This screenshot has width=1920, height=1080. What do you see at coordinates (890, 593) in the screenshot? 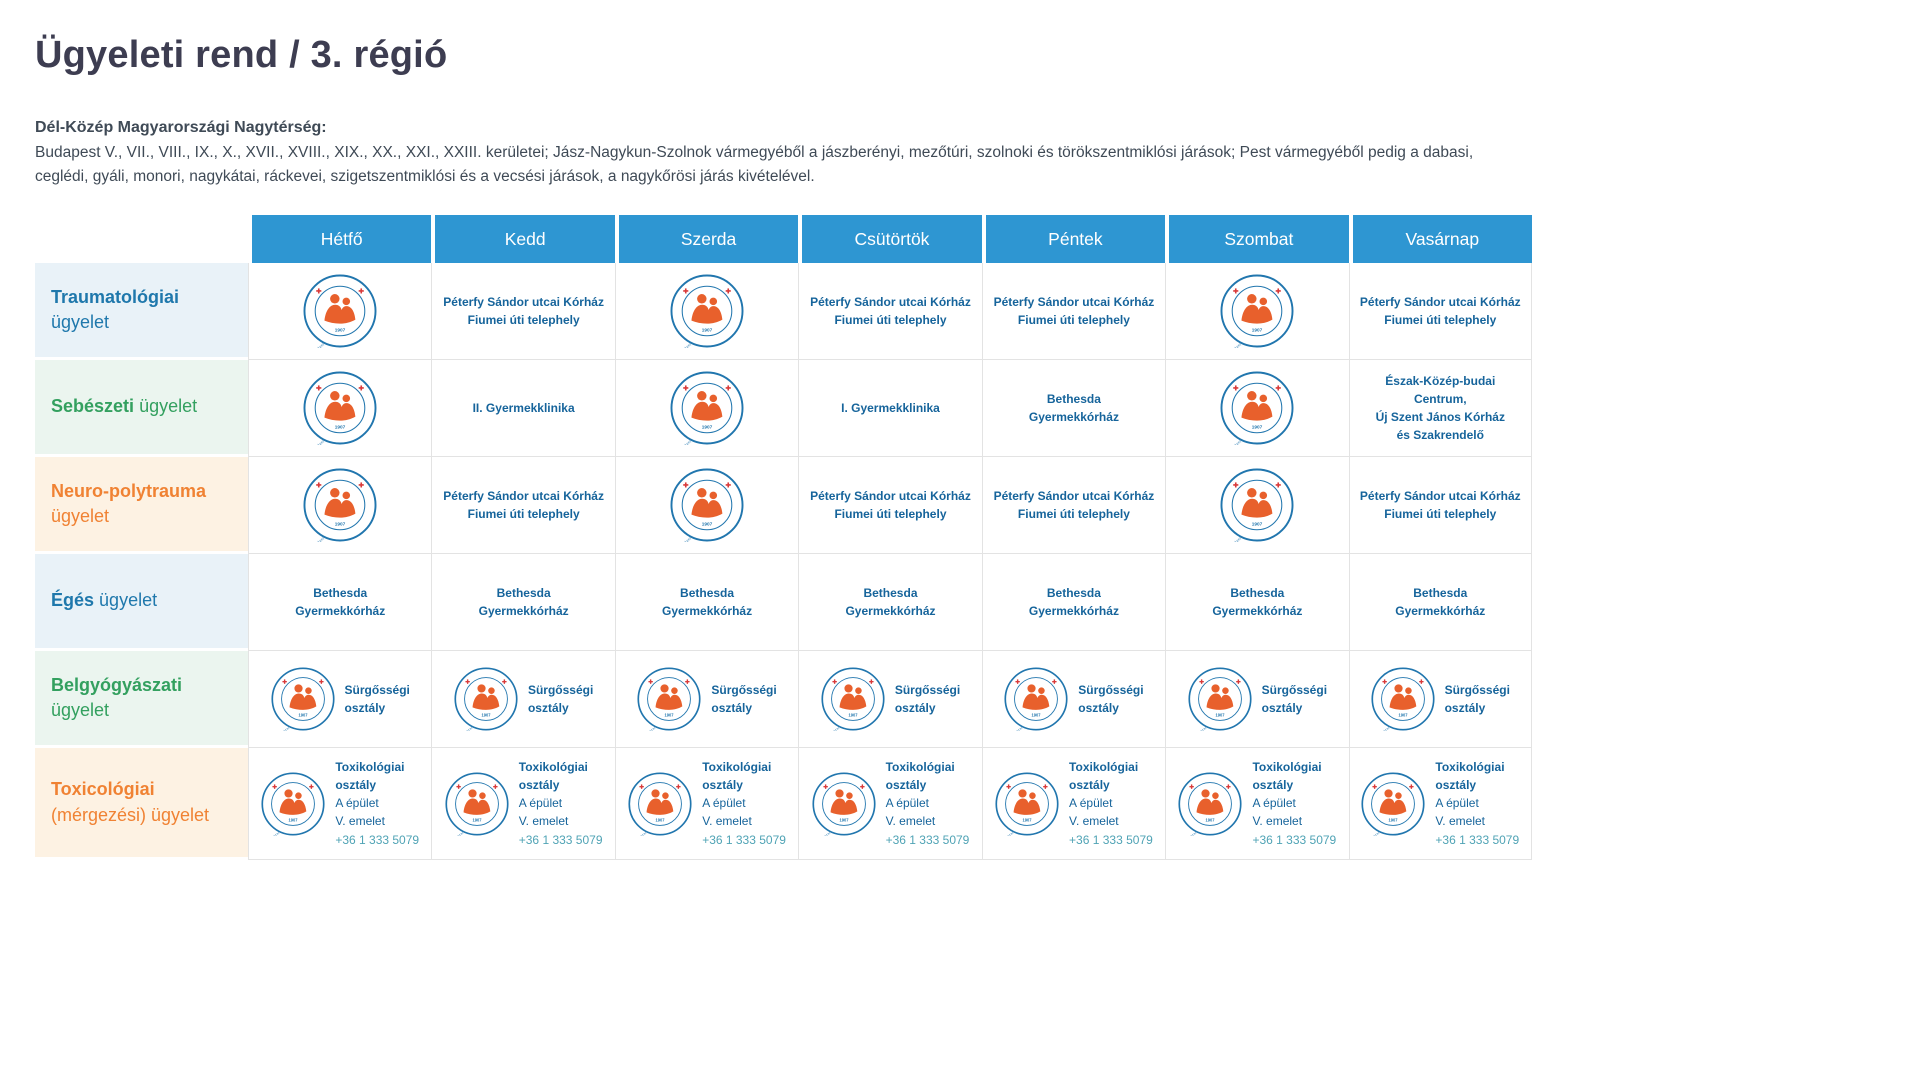
I see `hospital-name-line: Bethesda` at bounding box center [890, 593].